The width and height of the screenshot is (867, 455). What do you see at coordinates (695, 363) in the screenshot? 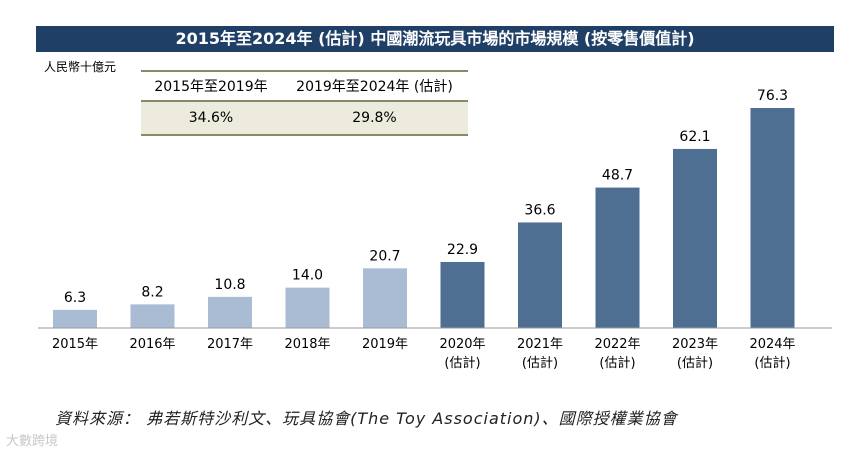
I see `tick-sublabel-2023年: (估計)` at bounding box center [695, 363].